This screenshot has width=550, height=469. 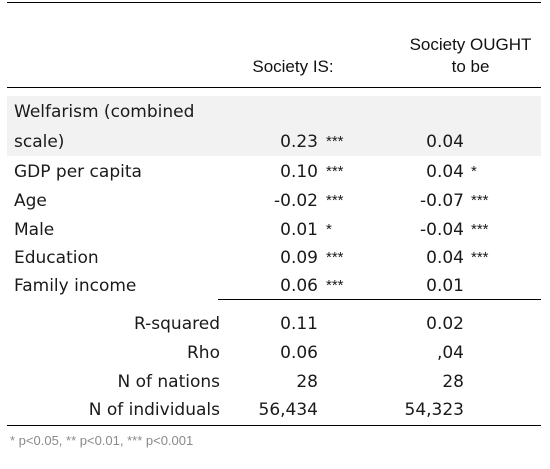 I want to click on row-label-line2: scale), so click(x=39, y=142).